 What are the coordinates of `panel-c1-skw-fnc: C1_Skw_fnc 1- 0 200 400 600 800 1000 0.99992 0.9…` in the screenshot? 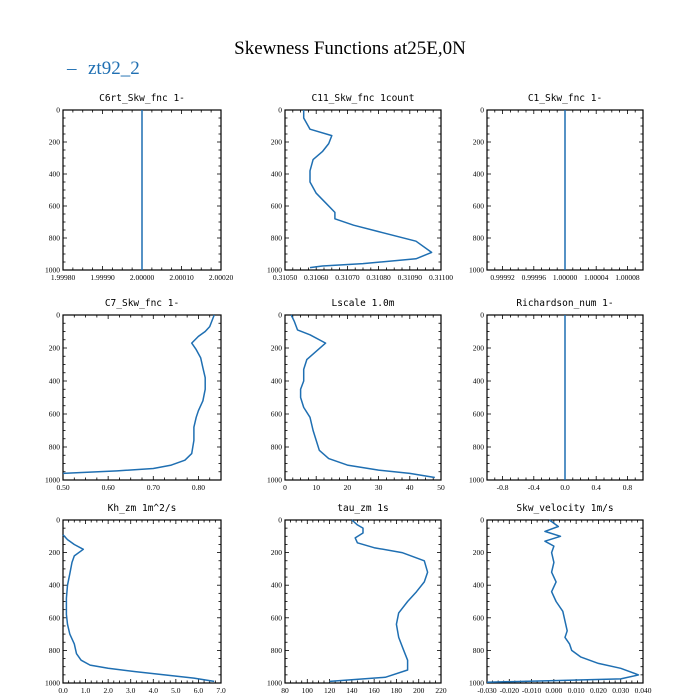 It's located at (556, 187).